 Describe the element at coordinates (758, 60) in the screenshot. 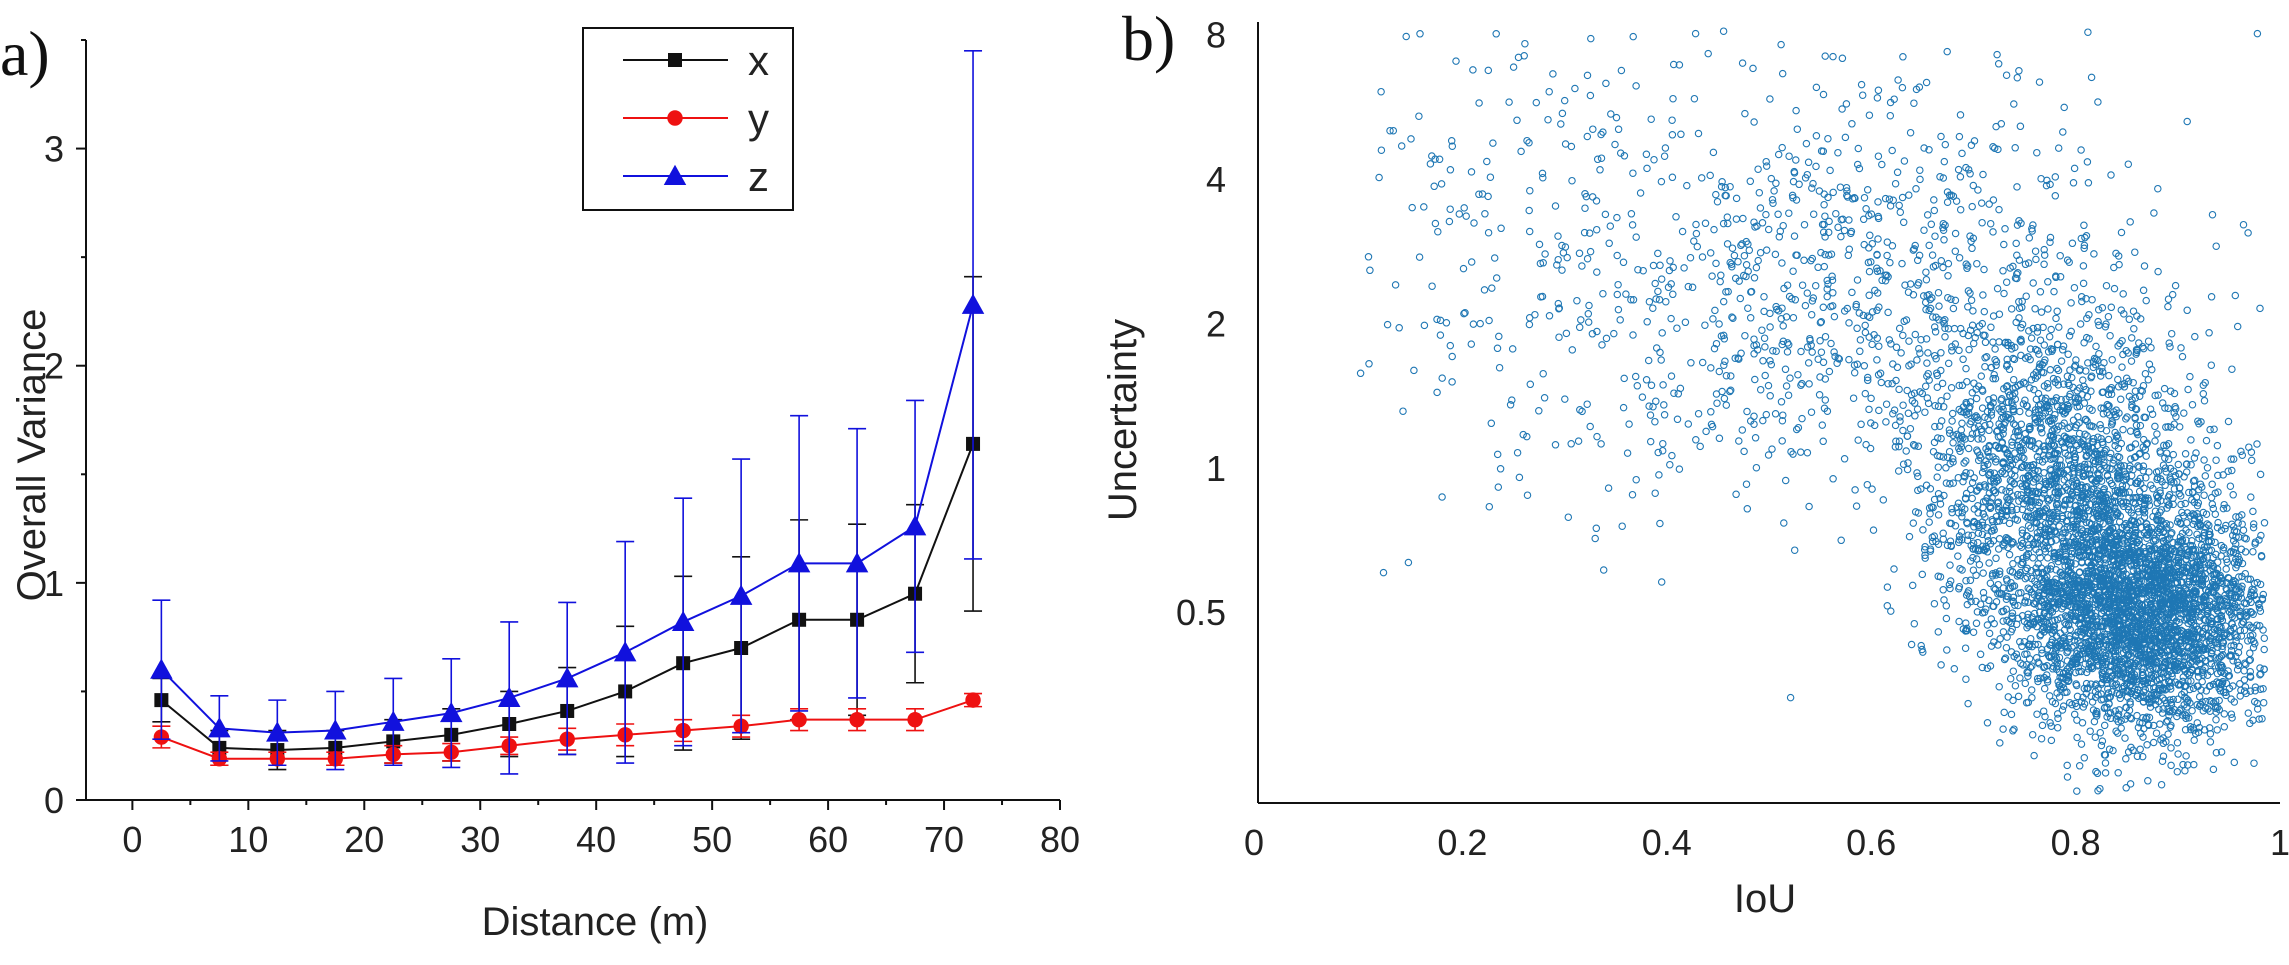

I see `legend-label: x` at that location.